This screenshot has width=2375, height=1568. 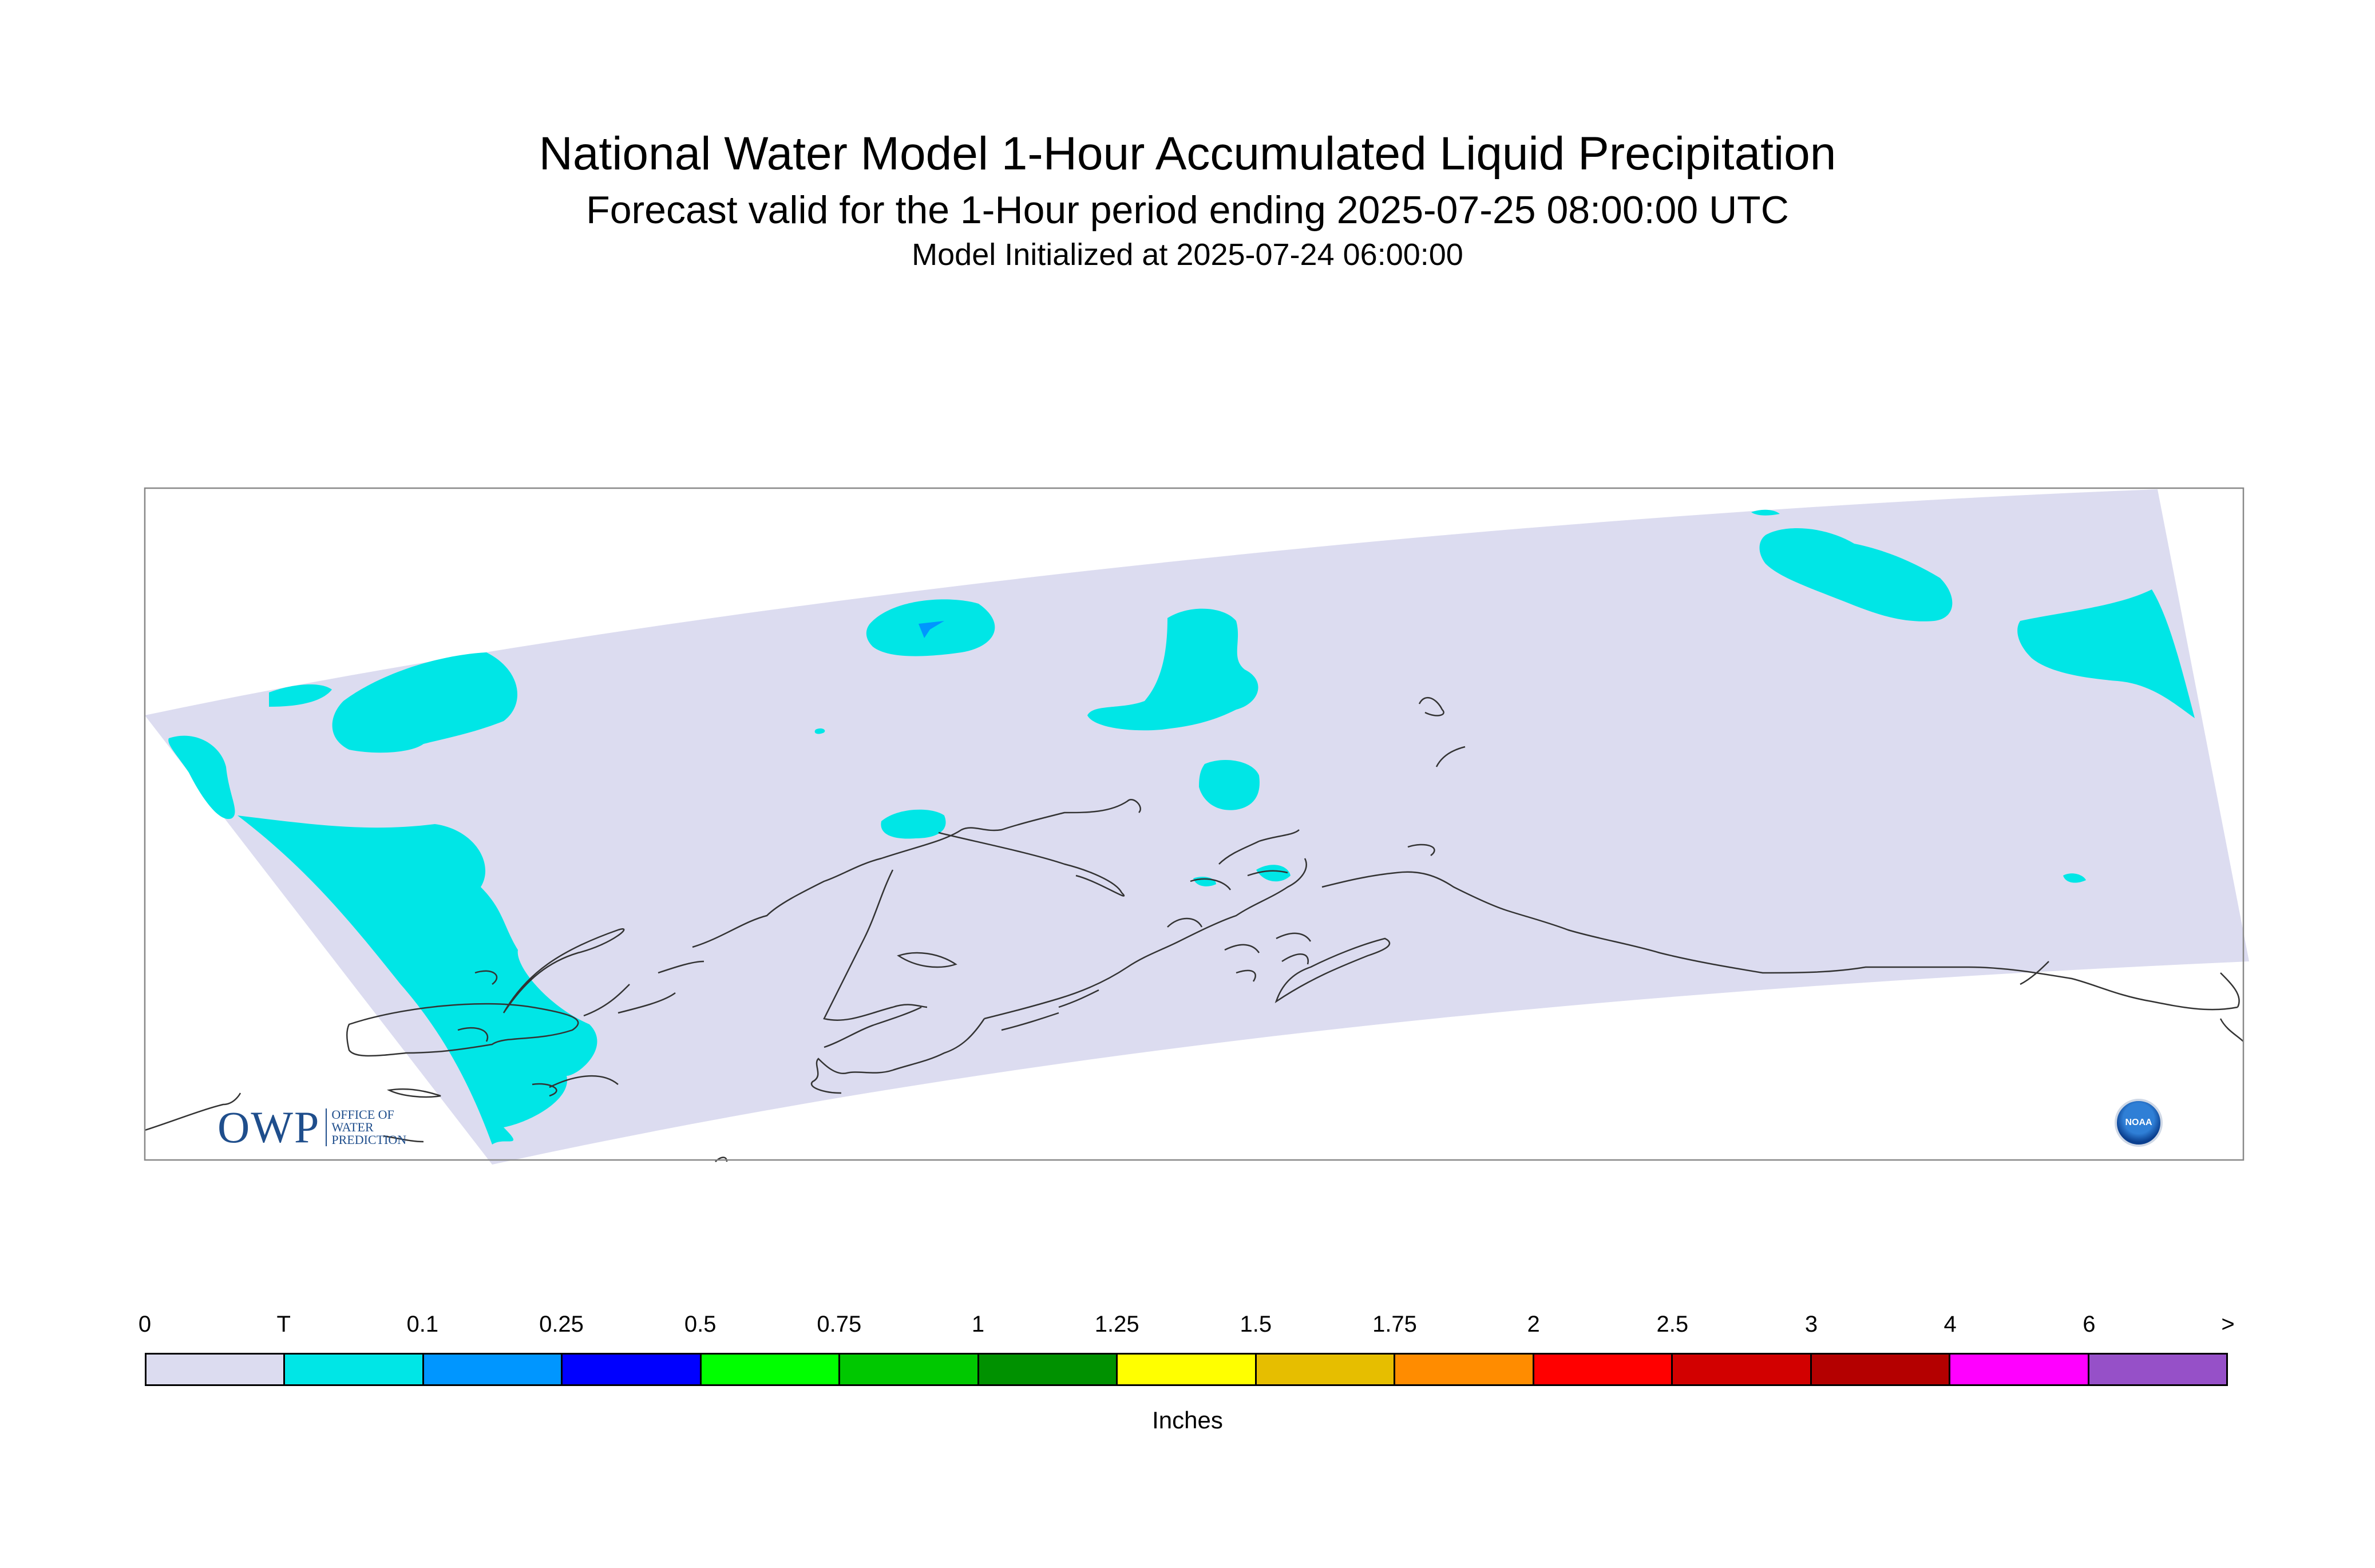 What do you see at coordinates (2090, 1324) in the screenshot?
I see `legend-tick-label: 6` at bounding box center [2090, 1324].